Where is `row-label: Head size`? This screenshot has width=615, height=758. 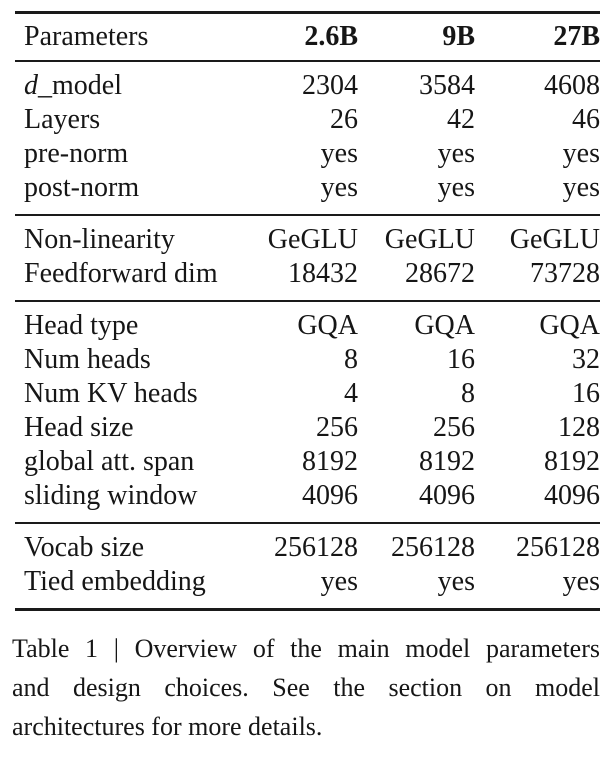 row-label: Head size is located at coordinates (79, 427).